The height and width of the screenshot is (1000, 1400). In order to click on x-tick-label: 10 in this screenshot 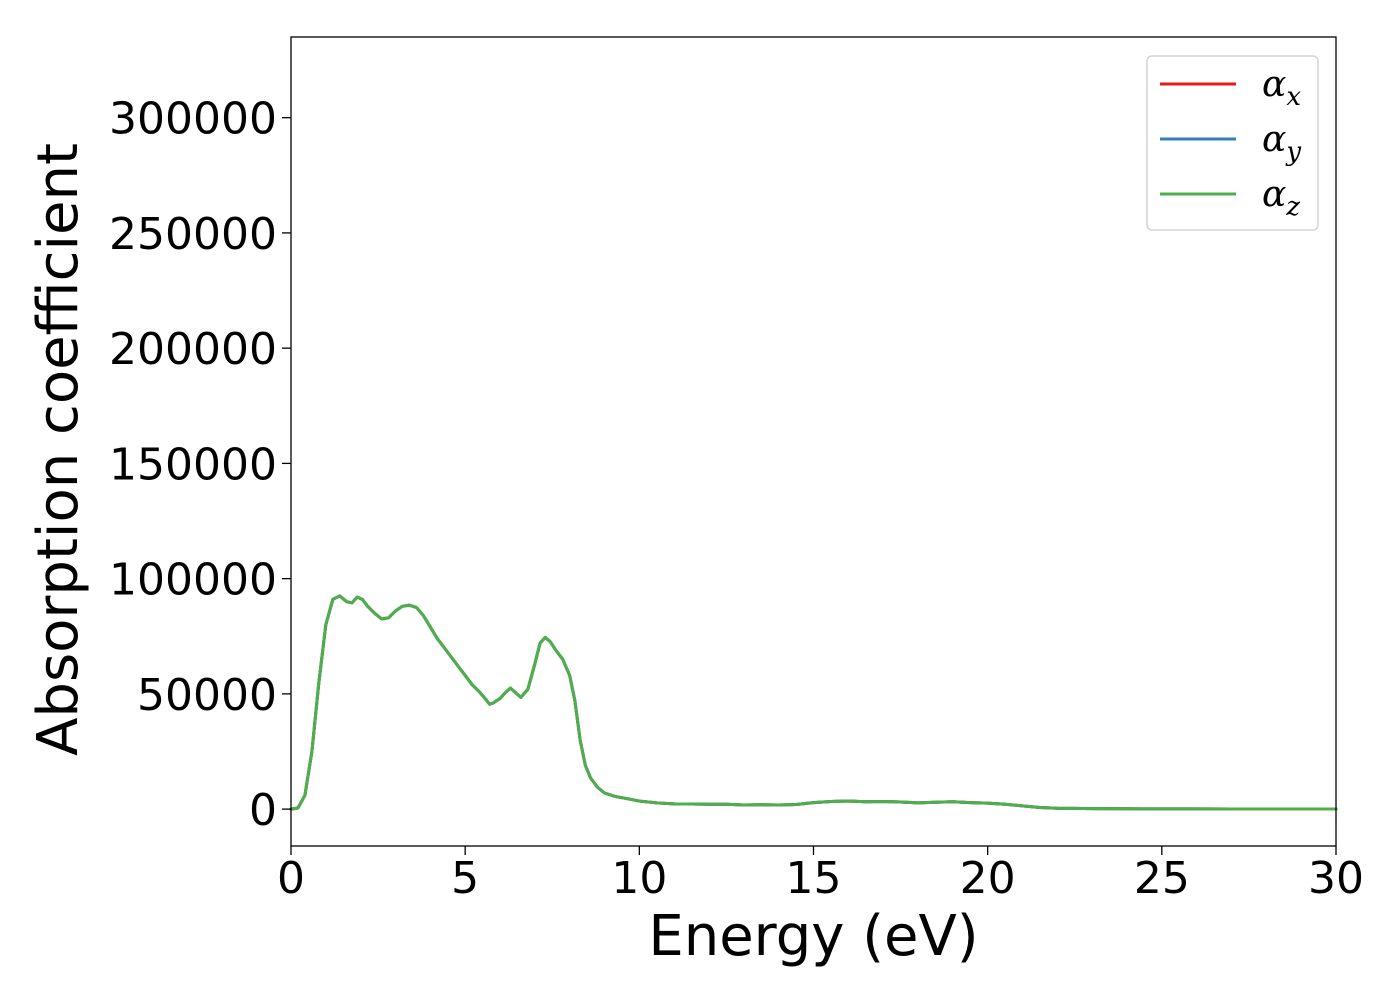, I will do `click(639, 878)`.